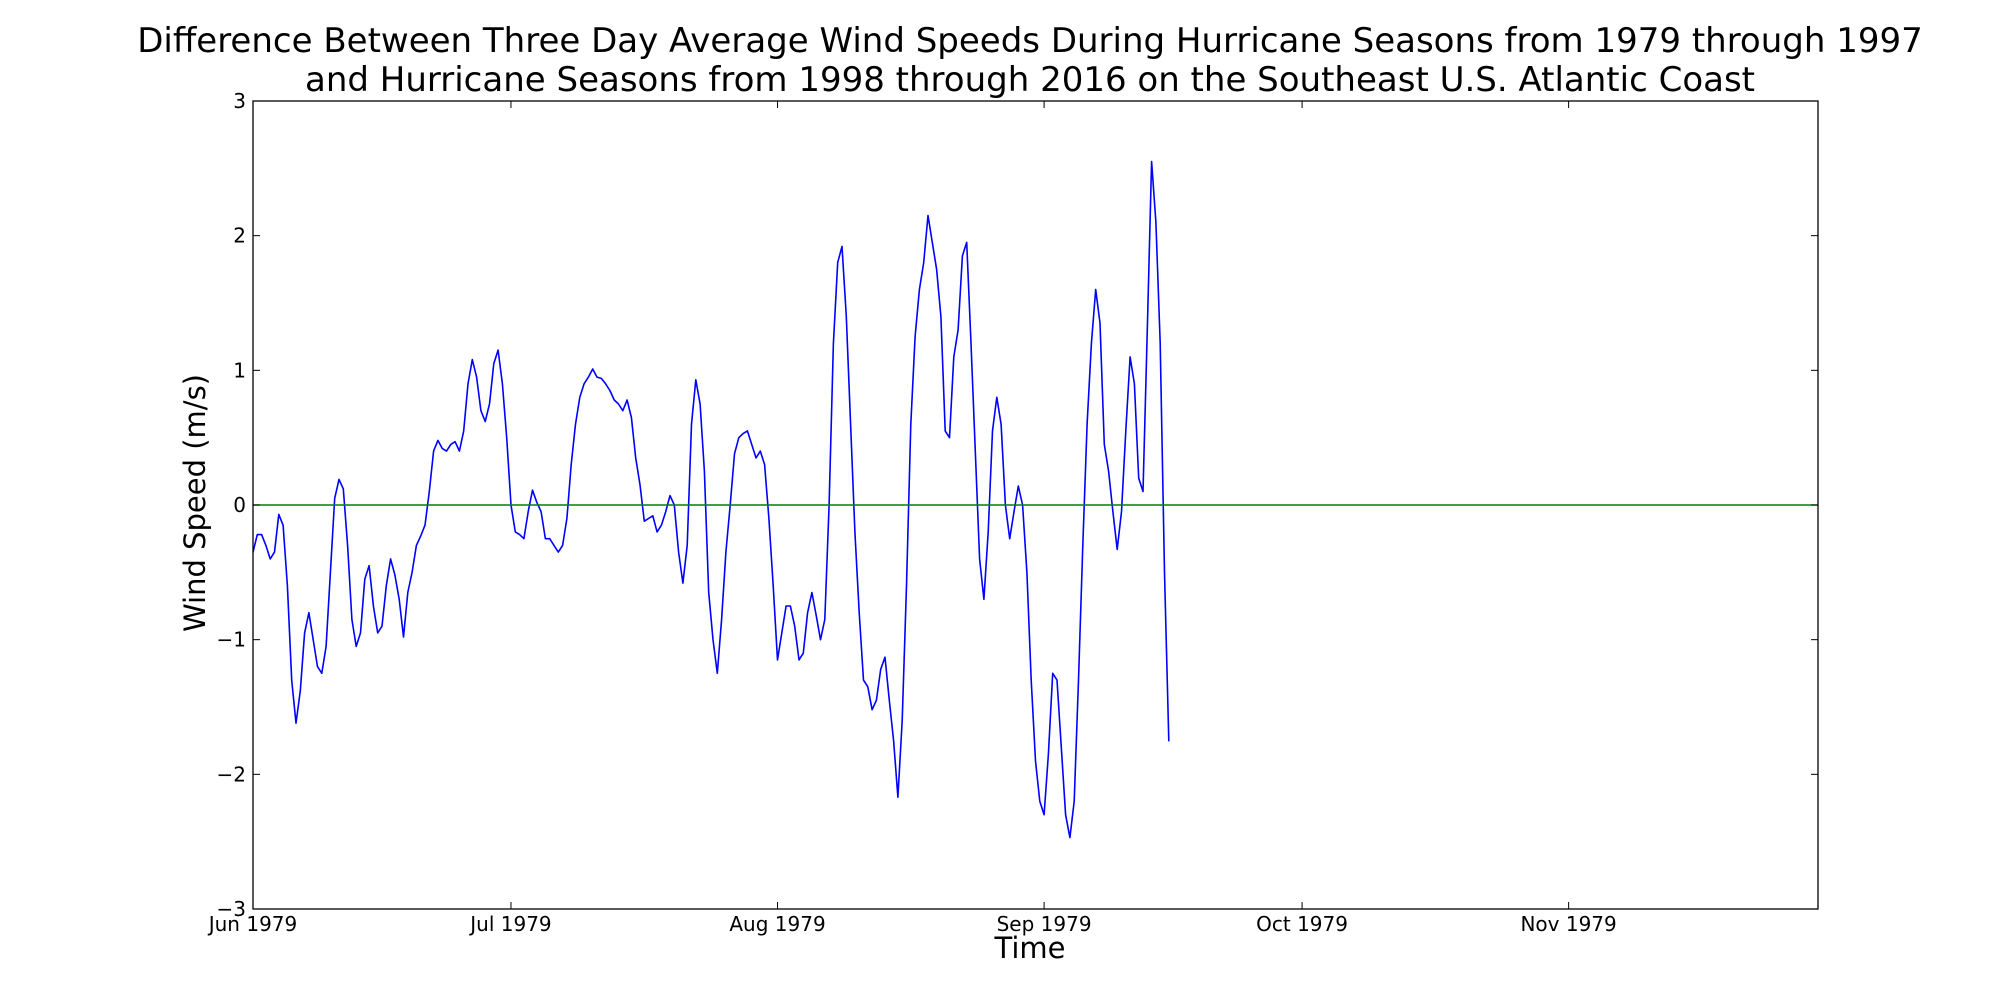  I want to click on x-tick-label: Nov 1979, so click(1568, 924).